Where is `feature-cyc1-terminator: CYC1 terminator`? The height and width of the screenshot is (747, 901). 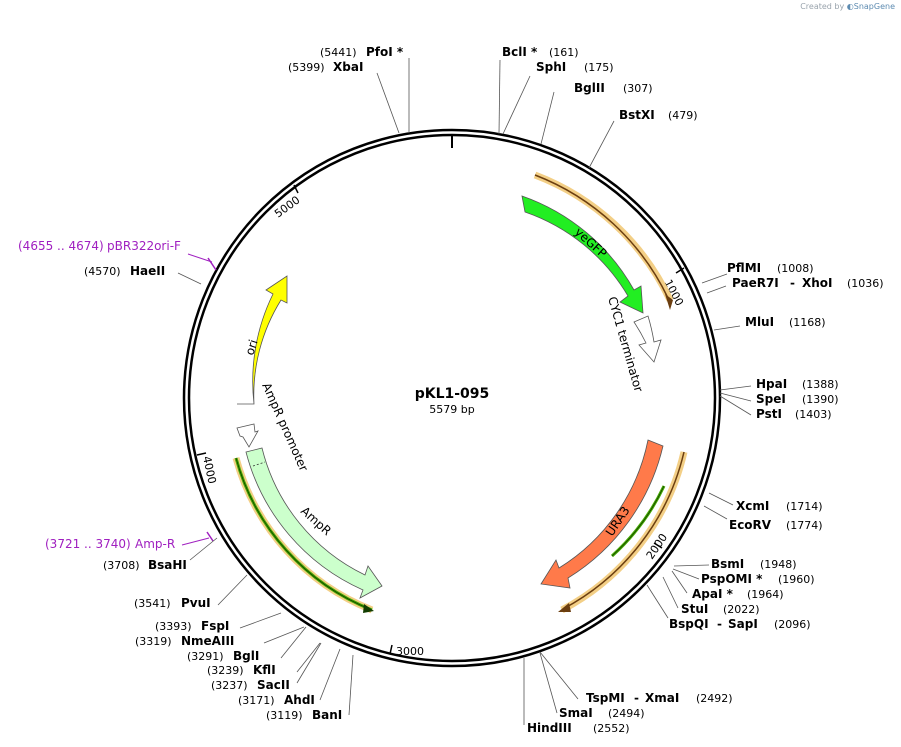 feature-cyc1-terminator: CYC1 terminator is located at coordinates (633, 344).